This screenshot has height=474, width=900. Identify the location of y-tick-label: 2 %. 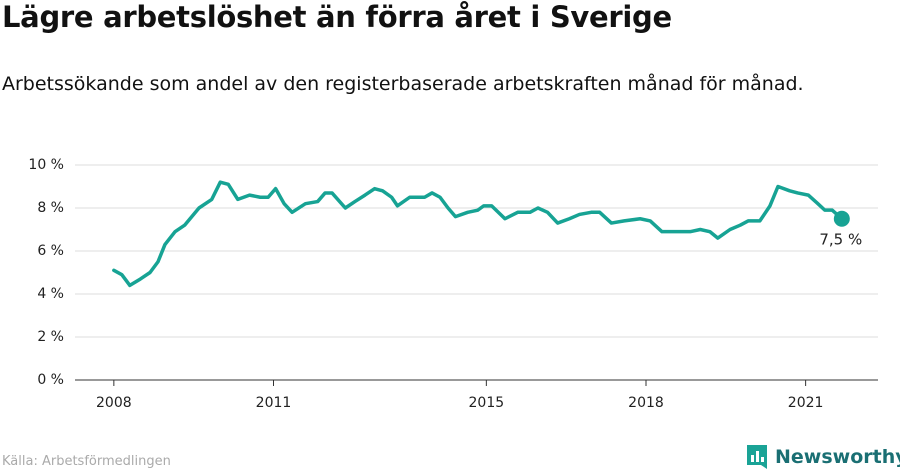
(50, 337).